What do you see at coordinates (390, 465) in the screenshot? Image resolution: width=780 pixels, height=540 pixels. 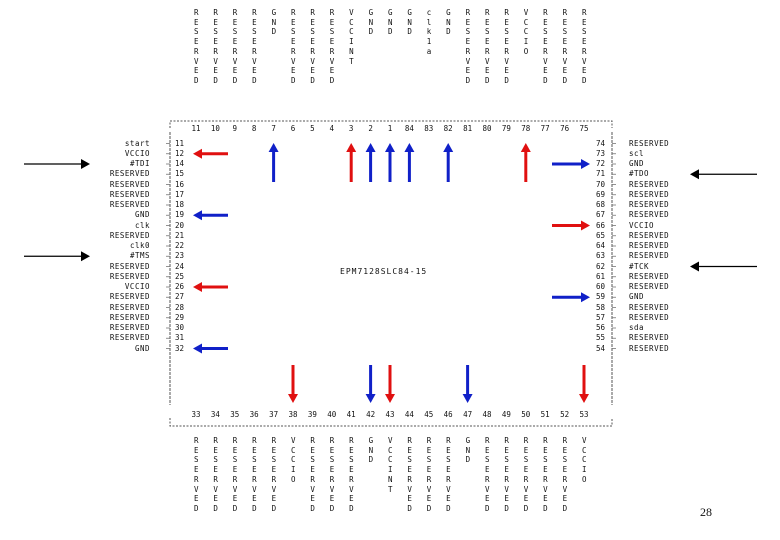 I see `bottom-pin-label: VCCINT` at bounding box center [390, 465].